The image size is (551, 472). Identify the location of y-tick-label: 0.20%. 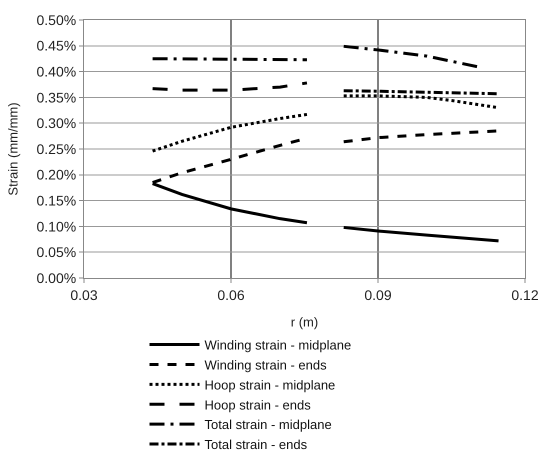
(56, 174).